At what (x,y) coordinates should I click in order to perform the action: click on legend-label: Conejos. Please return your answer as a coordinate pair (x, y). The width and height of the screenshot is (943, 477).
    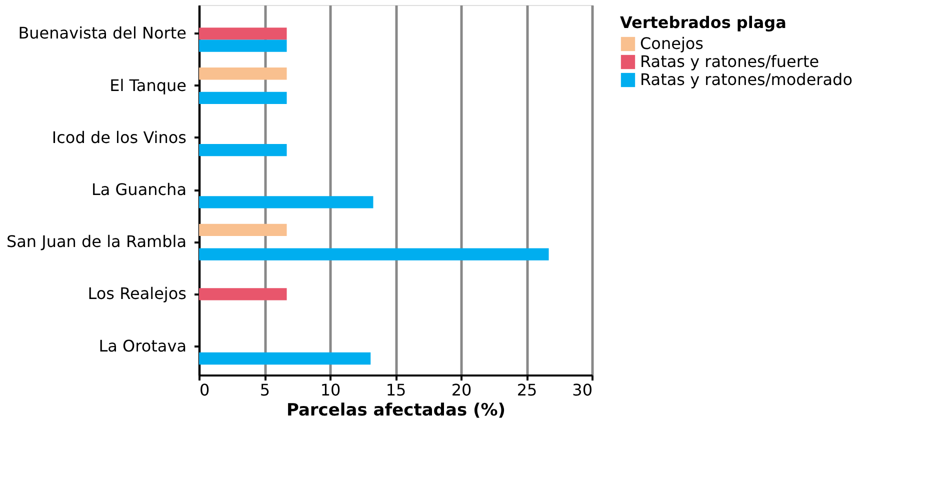
    Looking at the image, I should click on (672, 43).